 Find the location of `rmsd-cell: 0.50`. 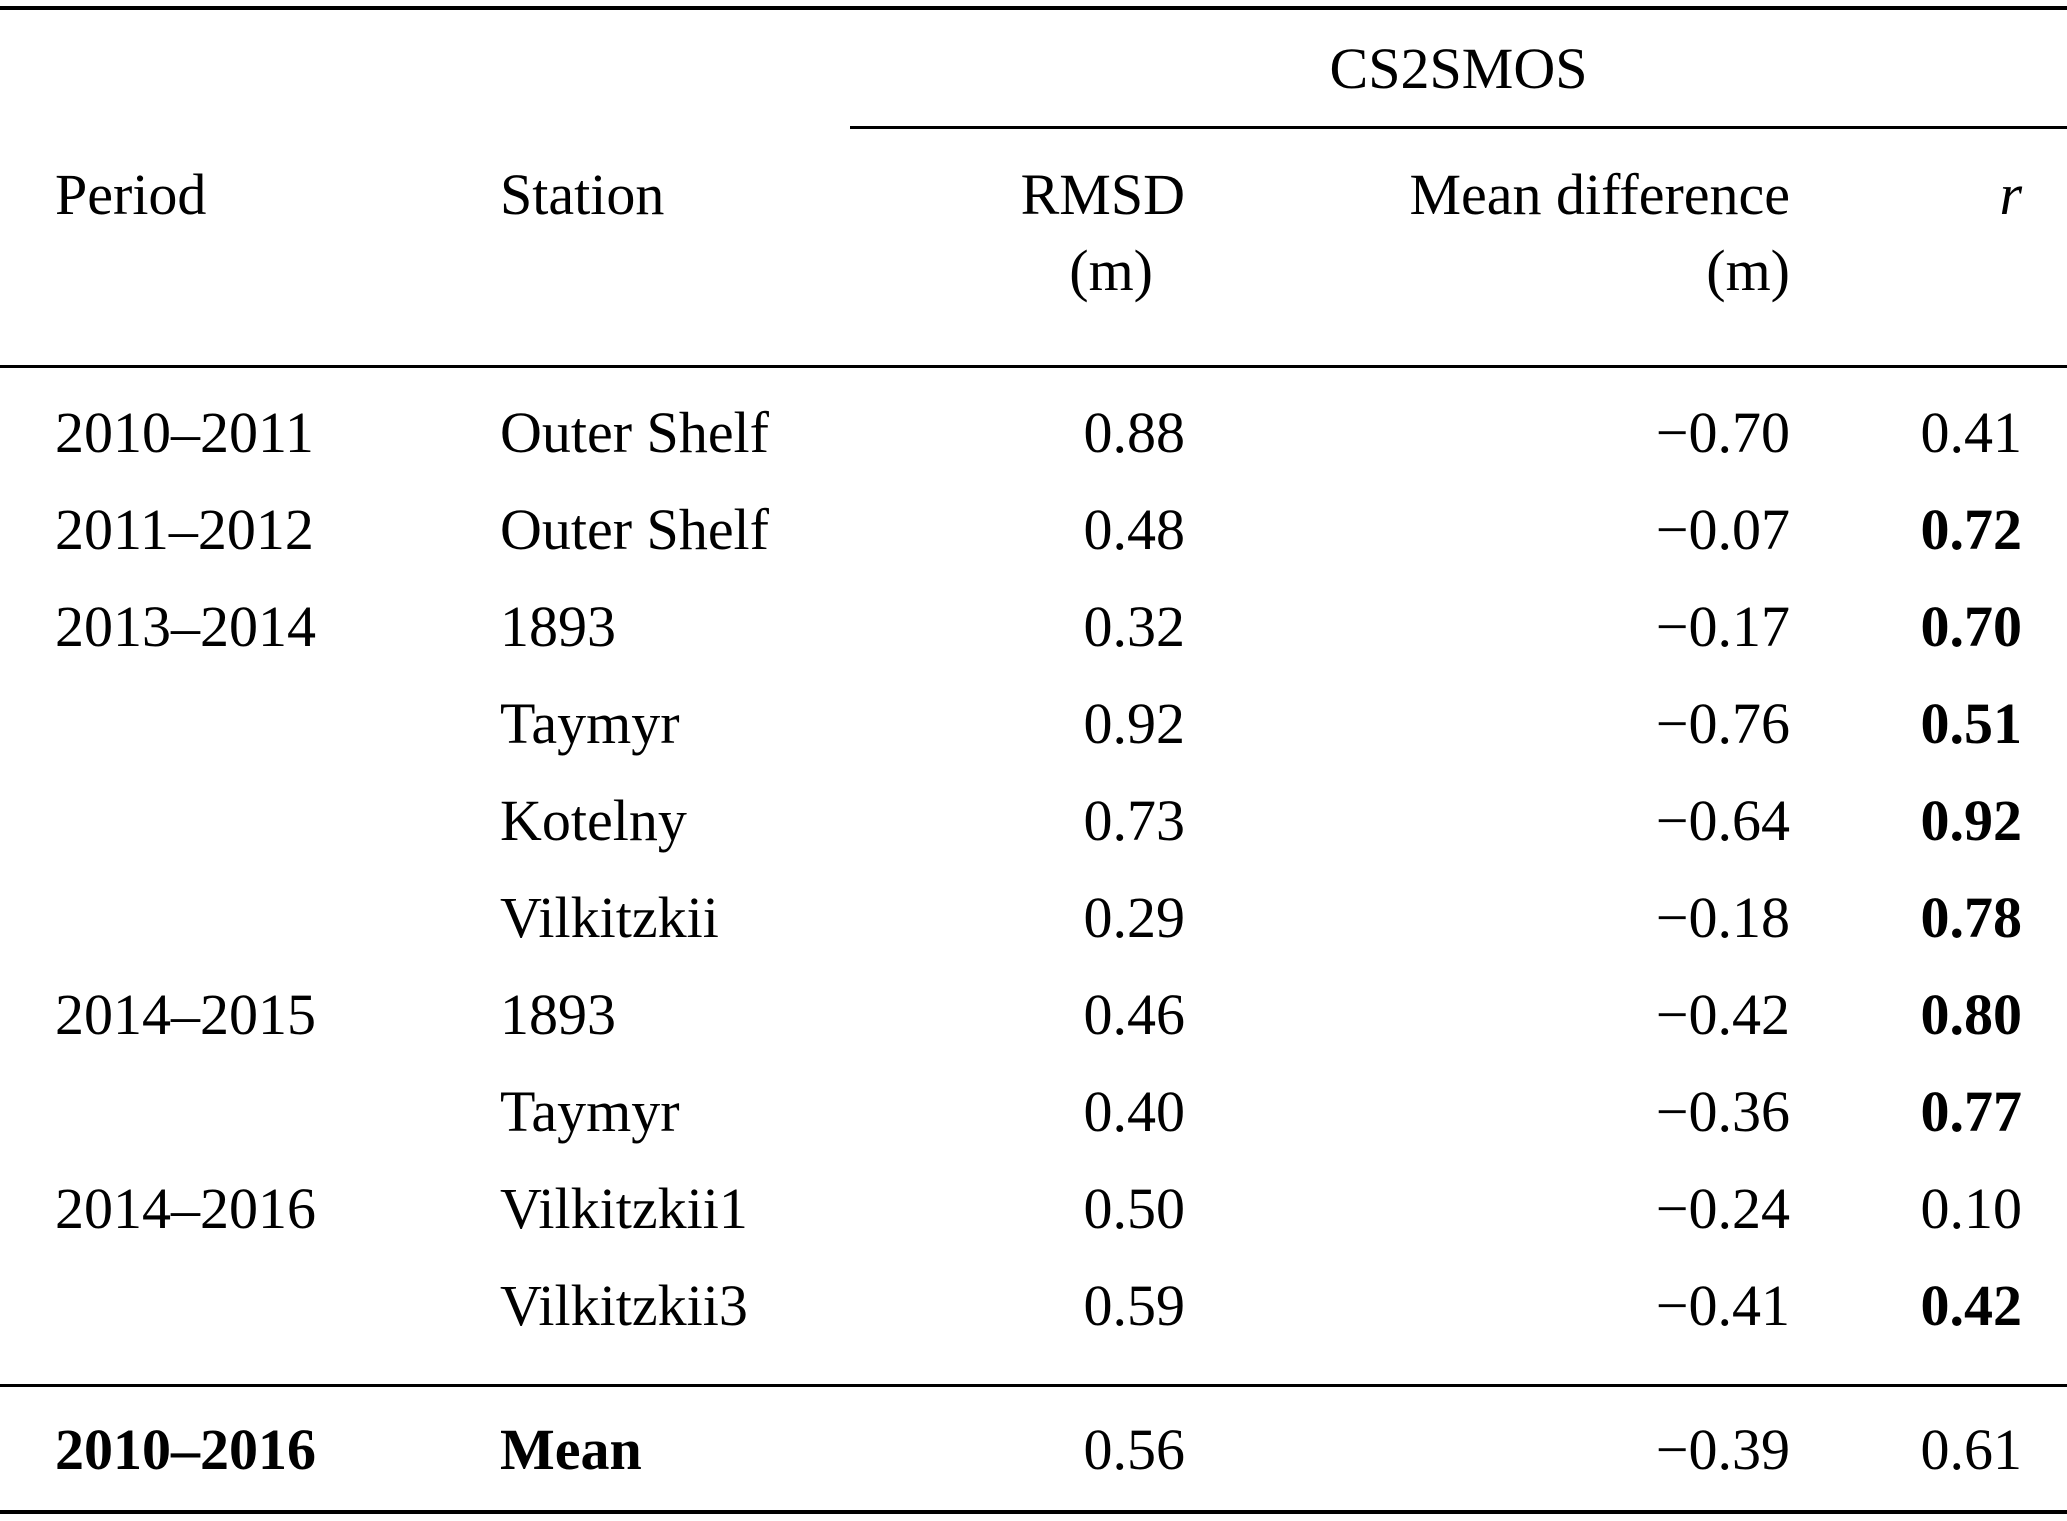

rmsd-cell: 0.50 is located at coordinates (1134, 1208).